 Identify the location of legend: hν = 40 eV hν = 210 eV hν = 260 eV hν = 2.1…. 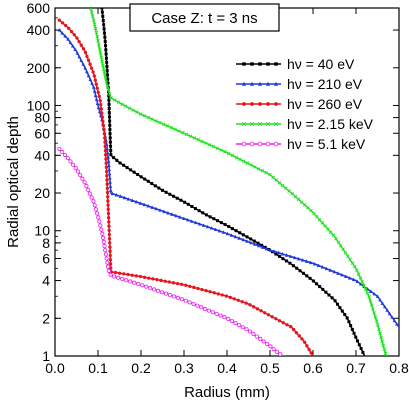
(305, 104).